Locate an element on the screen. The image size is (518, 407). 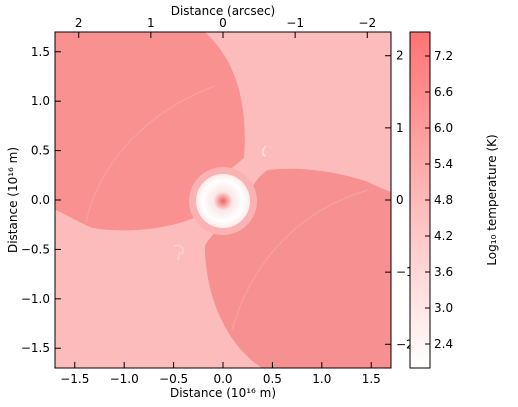
x-tick-label: −1.5 is located at coordinates (74, 379).